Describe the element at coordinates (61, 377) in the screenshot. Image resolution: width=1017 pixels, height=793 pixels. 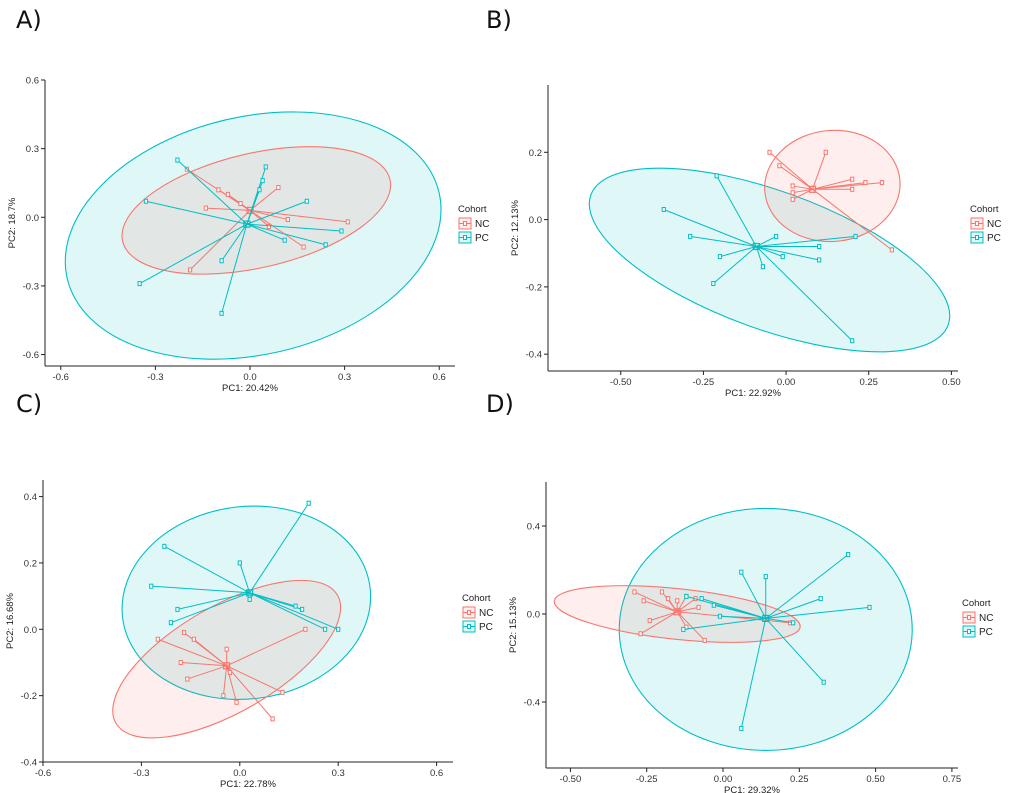
I see `x-tick-label: -0.6` at that location.